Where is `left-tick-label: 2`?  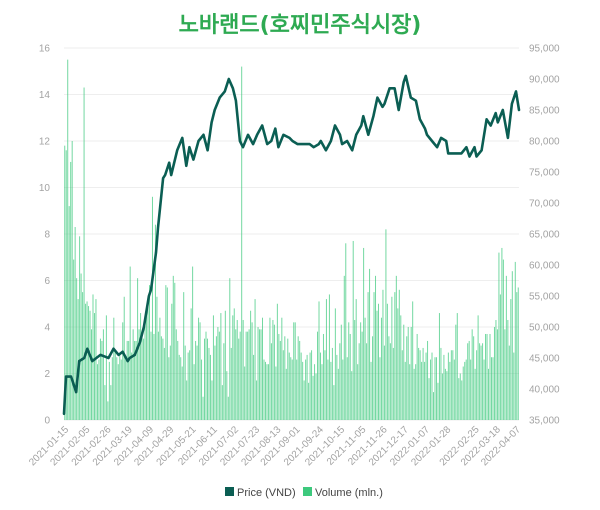 left-tick-label: 2 is located at coordinates (47, 374).